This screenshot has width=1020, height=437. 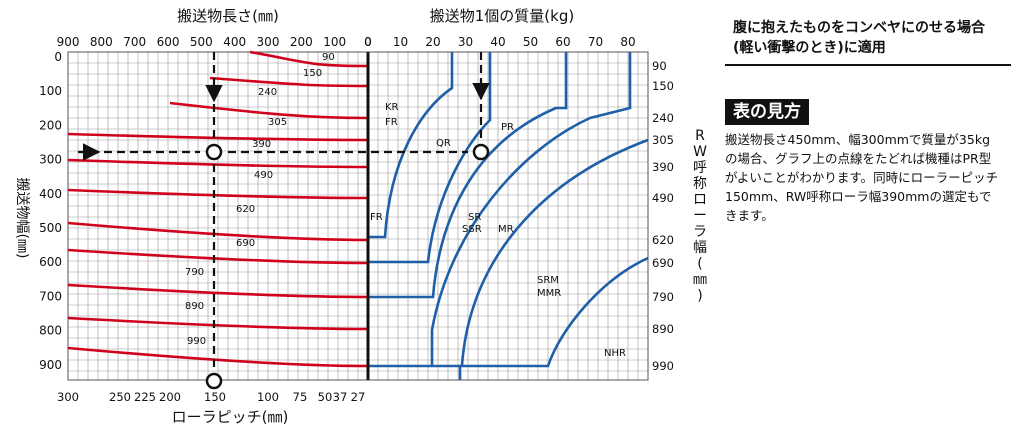 I want to click on pitch-tick-label: 300, so click(x=68, y=397).